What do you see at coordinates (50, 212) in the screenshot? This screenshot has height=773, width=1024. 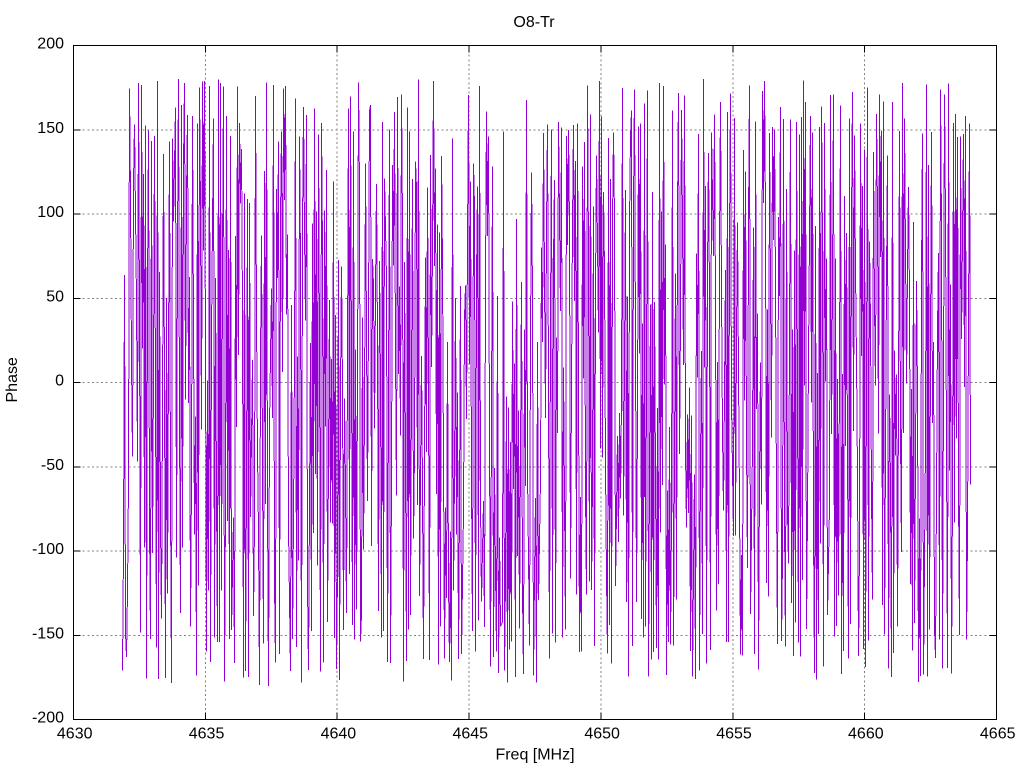 I see `svg-text: 100` at bounding box center [50, 212].